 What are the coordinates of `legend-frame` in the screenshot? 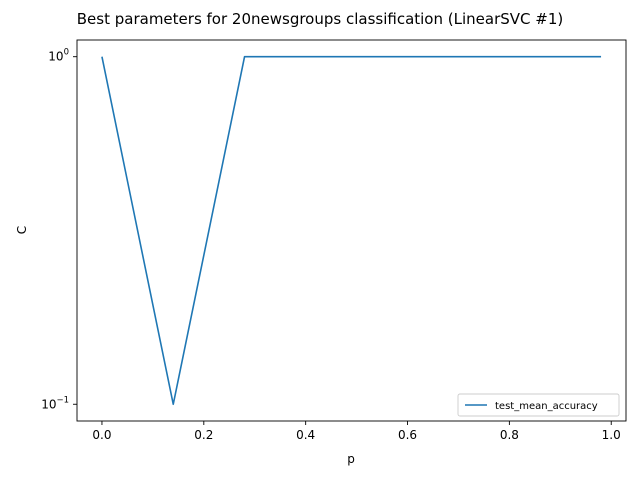 It's located at (538, 405).